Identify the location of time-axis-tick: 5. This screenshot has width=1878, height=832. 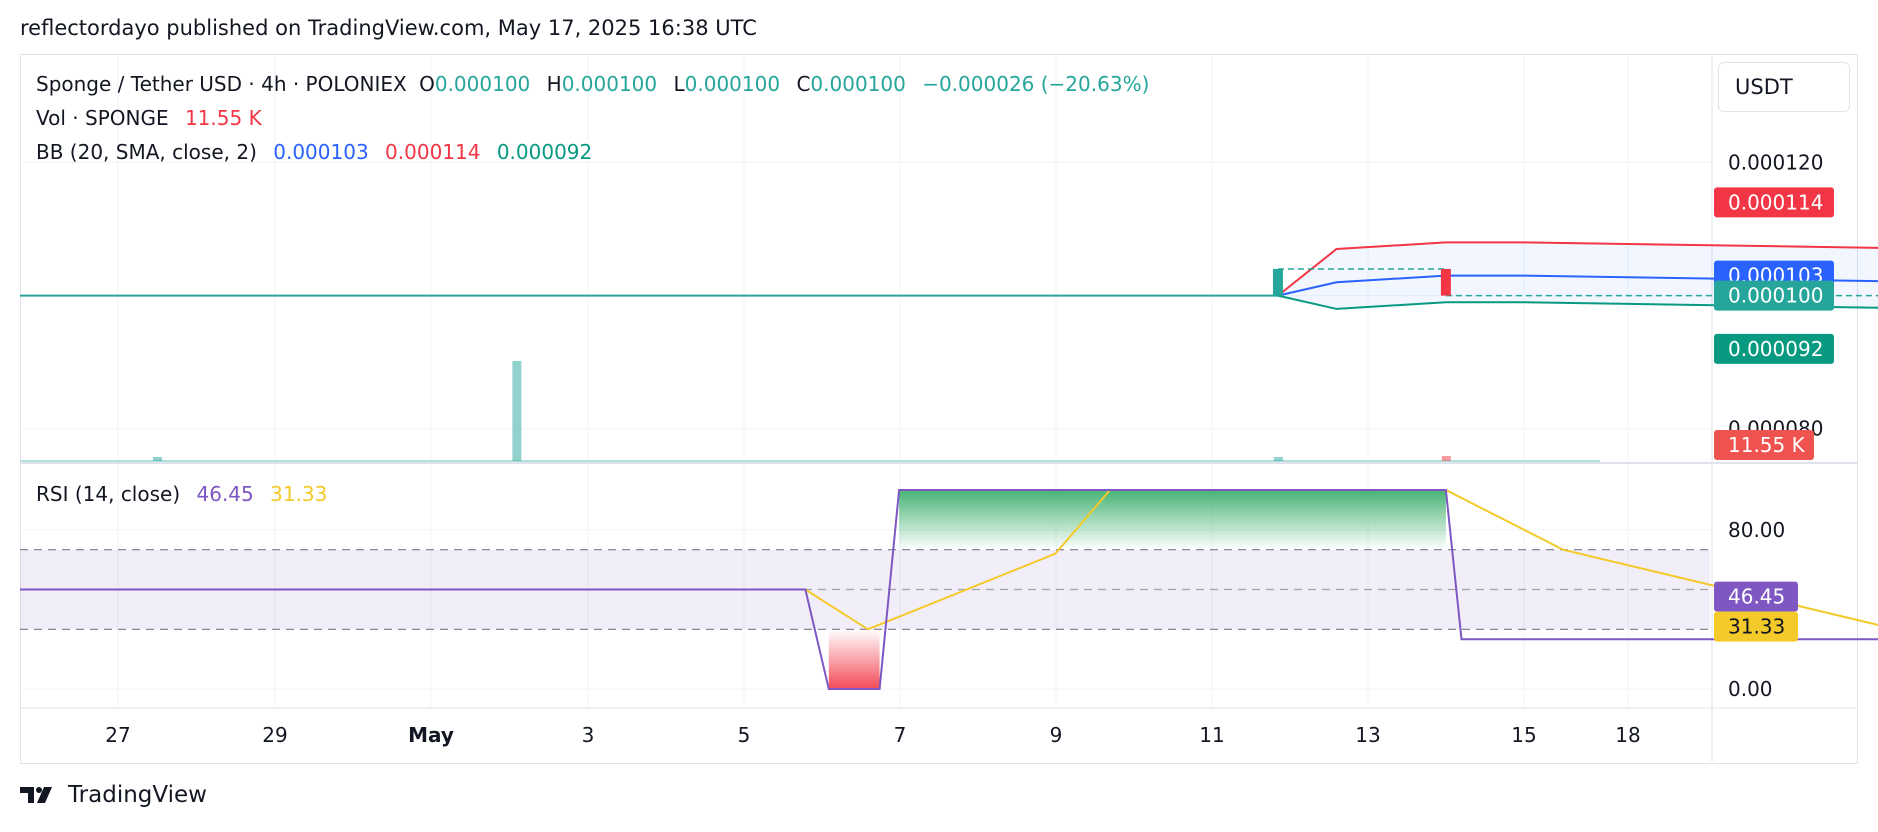
(744, 735).